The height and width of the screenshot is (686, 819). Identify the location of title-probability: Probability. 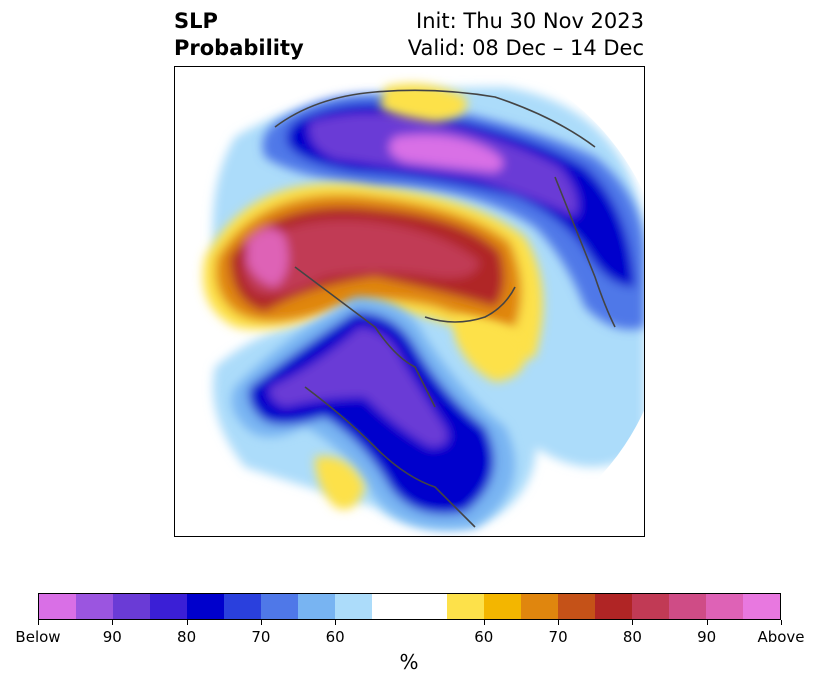
(239, 48).